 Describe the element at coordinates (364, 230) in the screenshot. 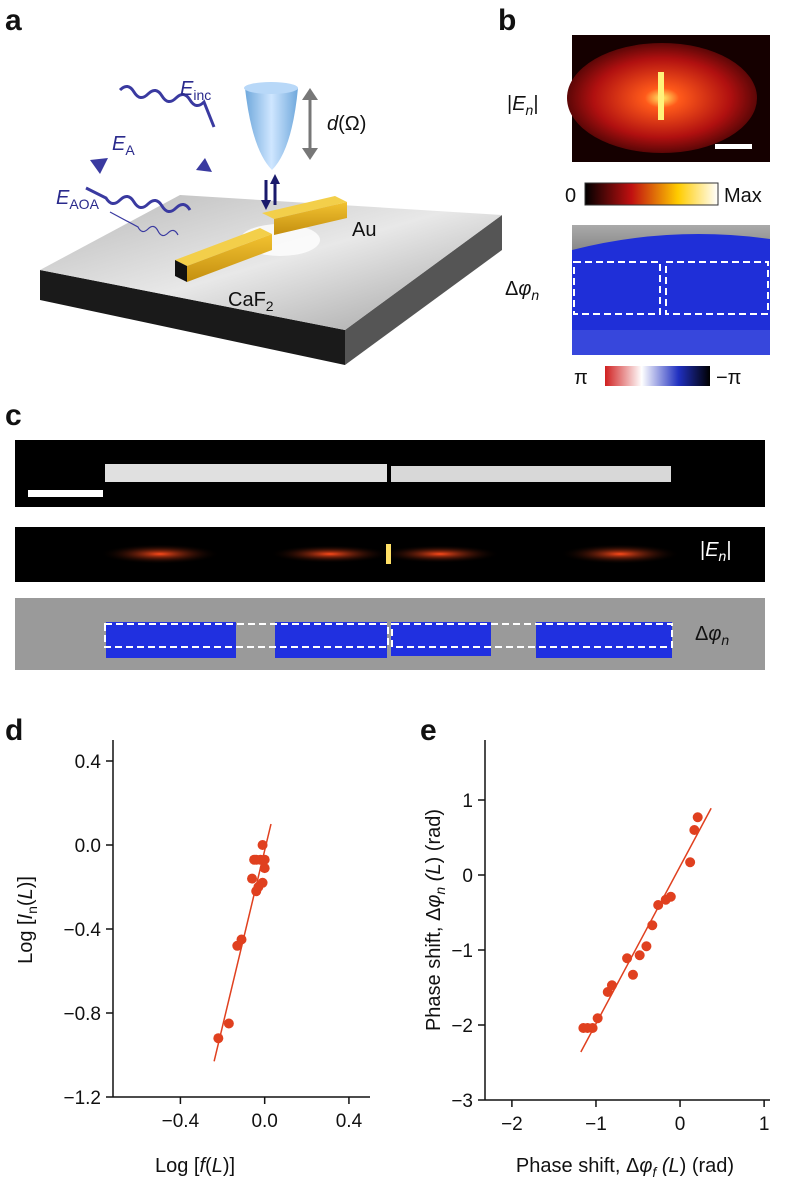

I see `label-au: Au` at that location.